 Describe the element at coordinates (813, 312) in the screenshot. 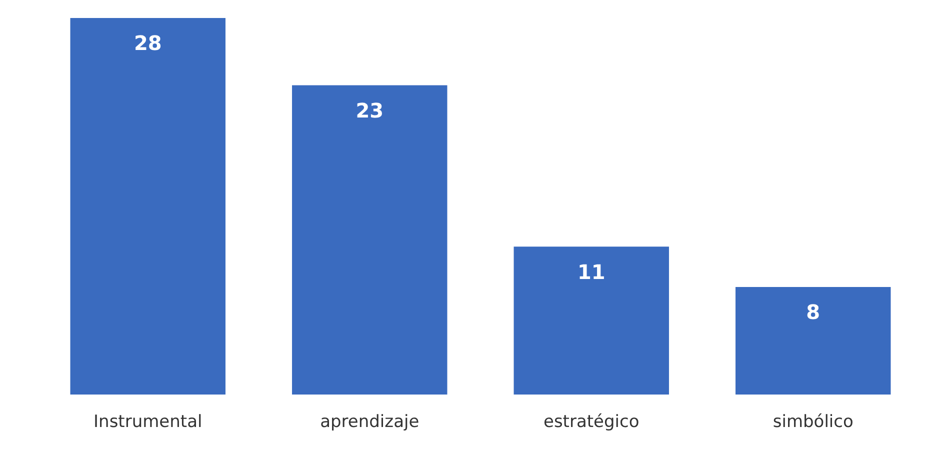

I see `data-label: 8` at that location.